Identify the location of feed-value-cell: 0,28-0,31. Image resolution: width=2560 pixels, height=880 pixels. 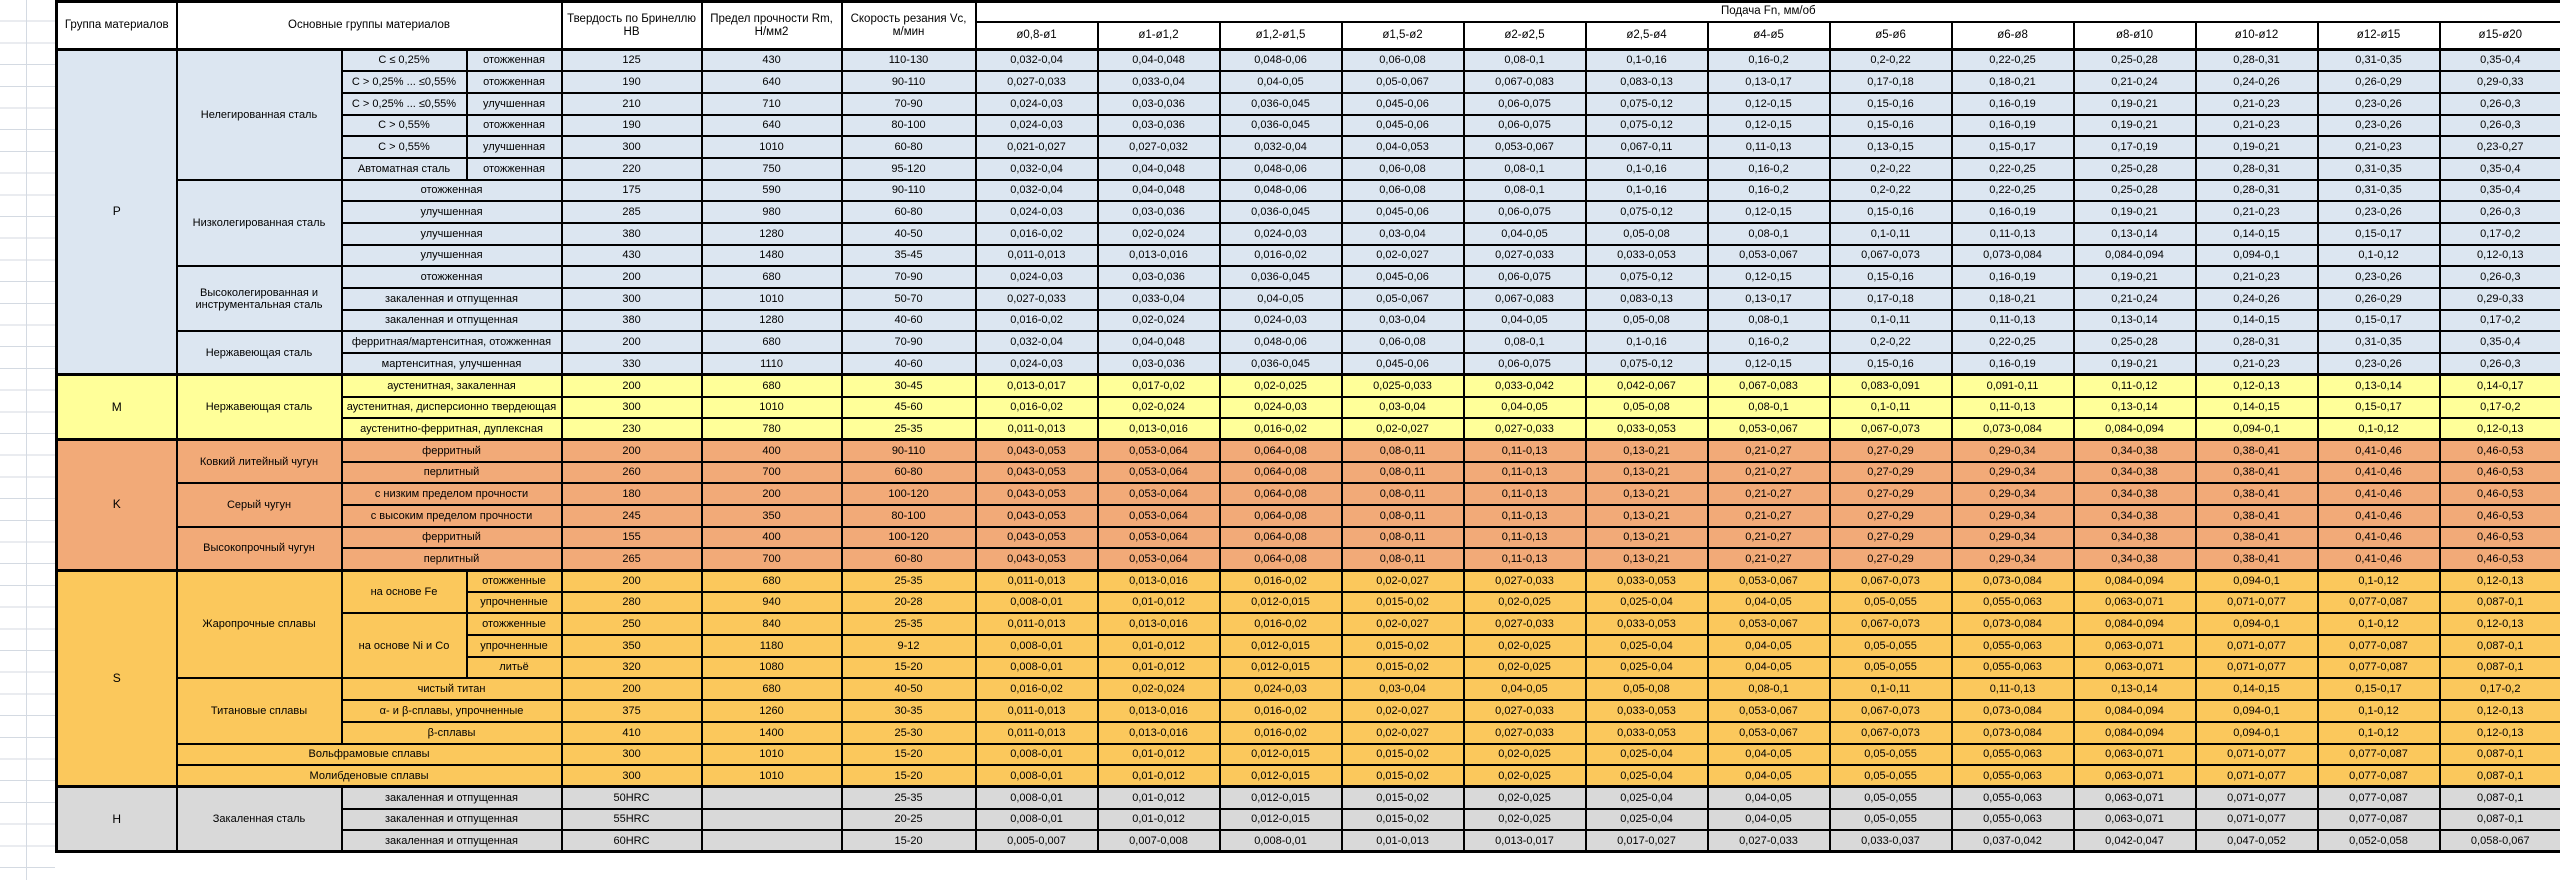
(2256, 168).